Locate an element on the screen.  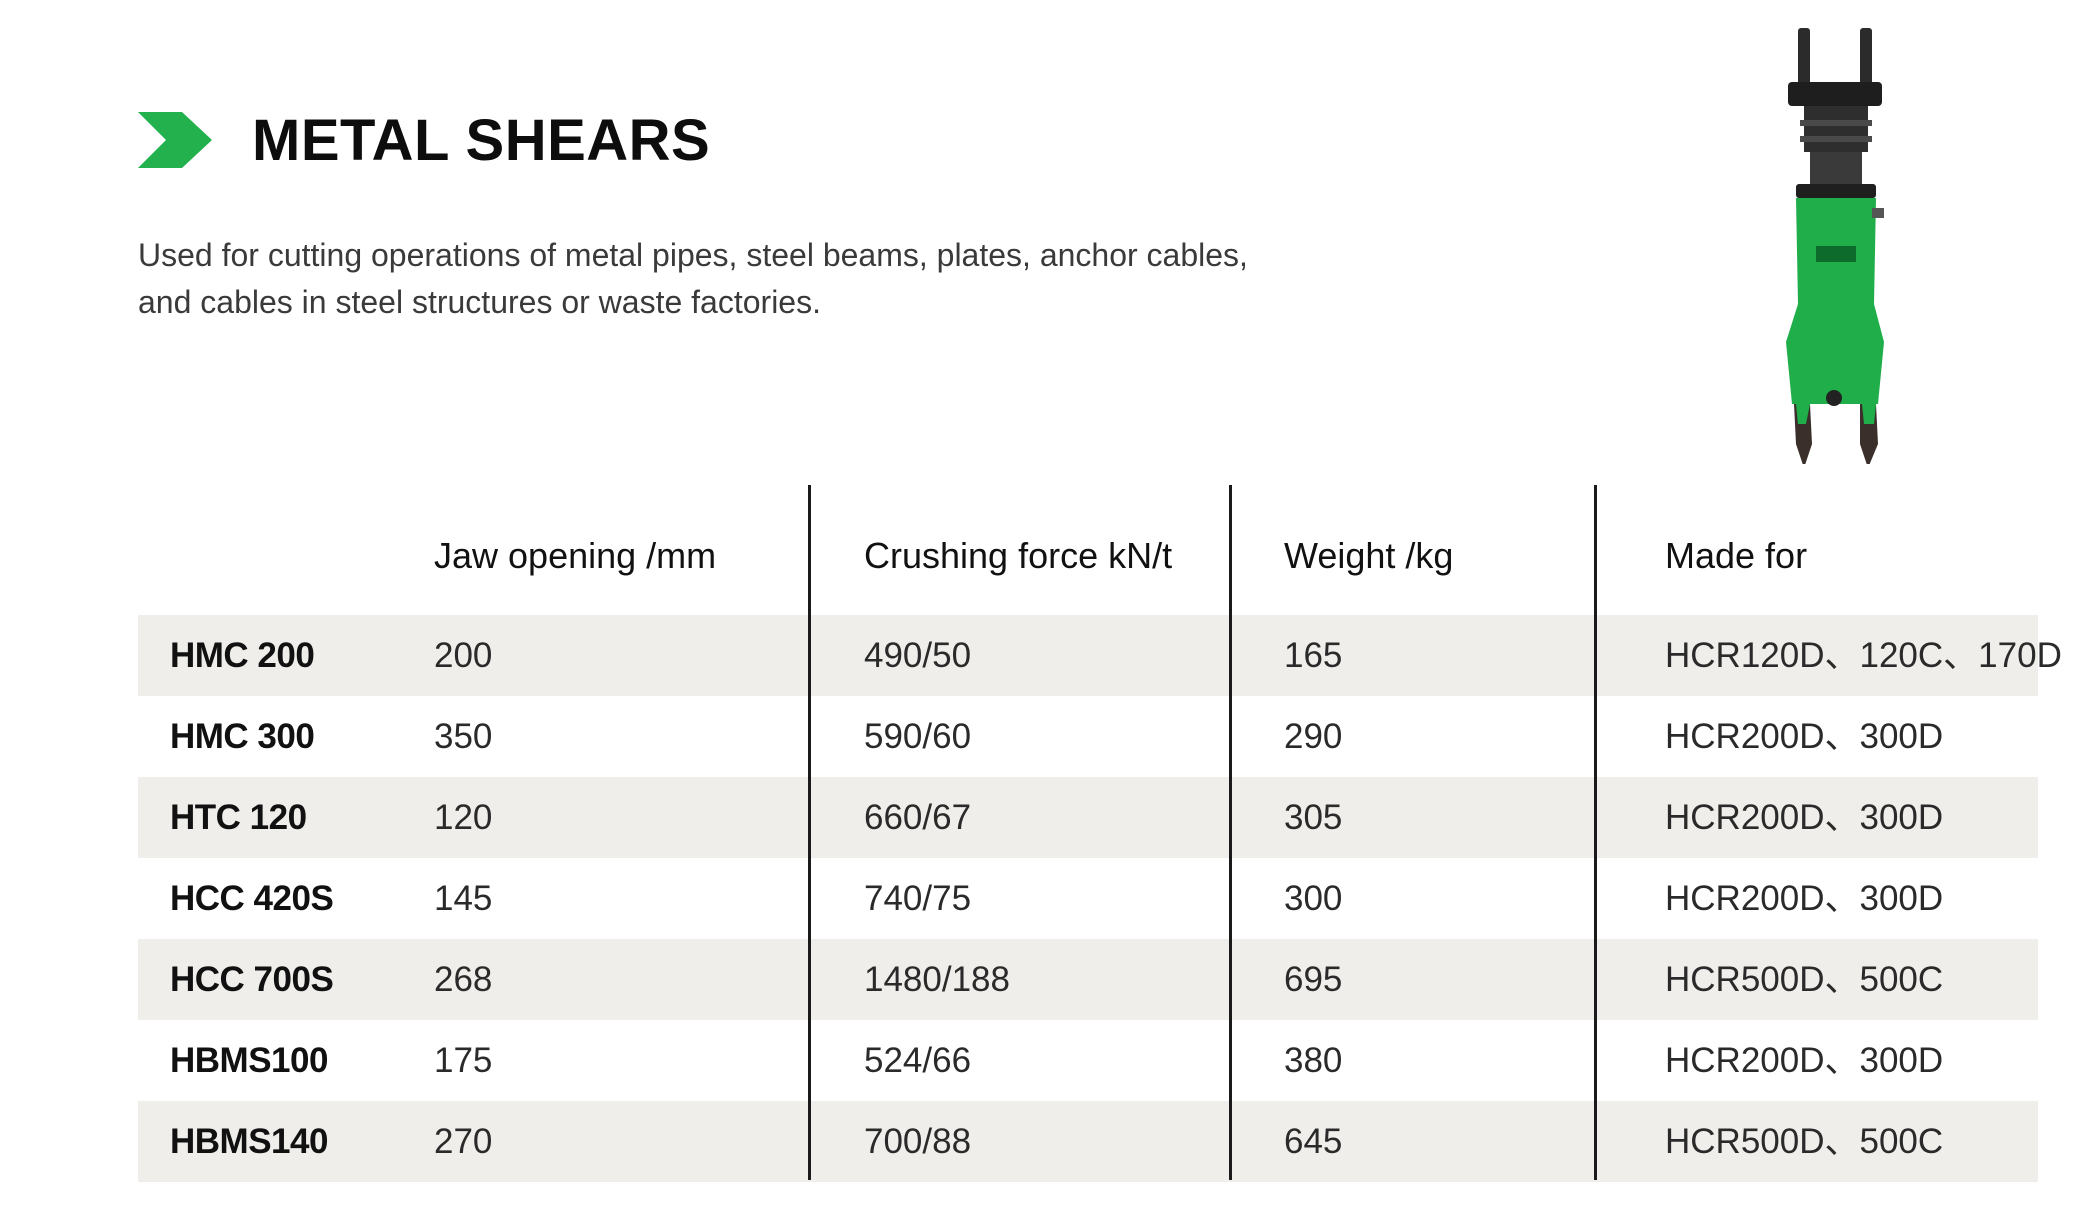
cell-weight: 305 is located at coordinates (1313, 817).